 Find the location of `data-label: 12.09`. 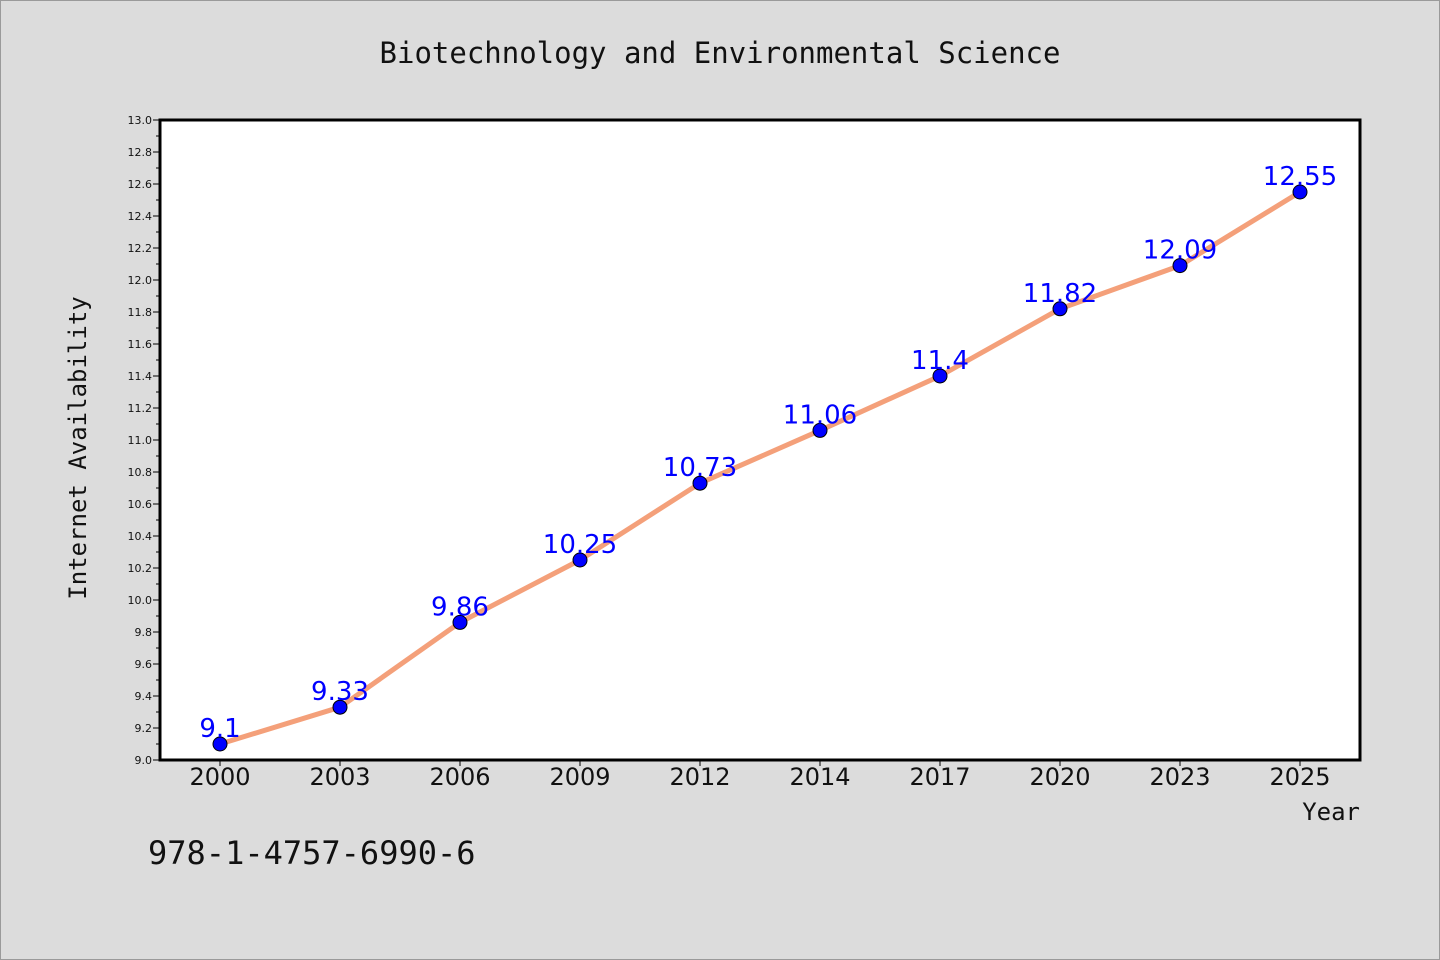

data-label: 12.09 is located at coordinates (1180, 251).